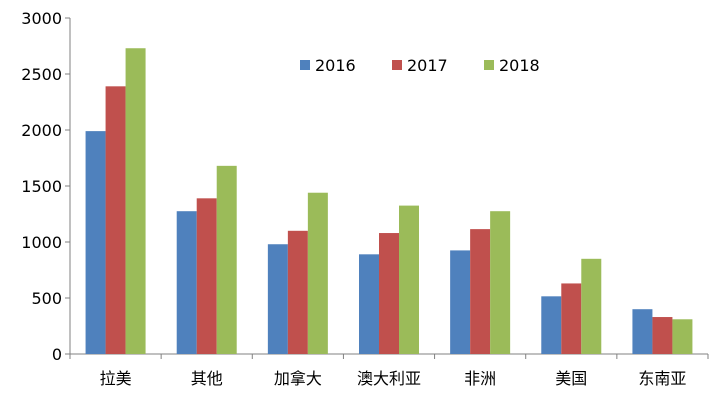 The width and height of the screenshot is (720, 412). What do you see at coordinates (57, 354) in the screenshot?
I see `y-tick-label: 0` at bounding box center [57, 354].